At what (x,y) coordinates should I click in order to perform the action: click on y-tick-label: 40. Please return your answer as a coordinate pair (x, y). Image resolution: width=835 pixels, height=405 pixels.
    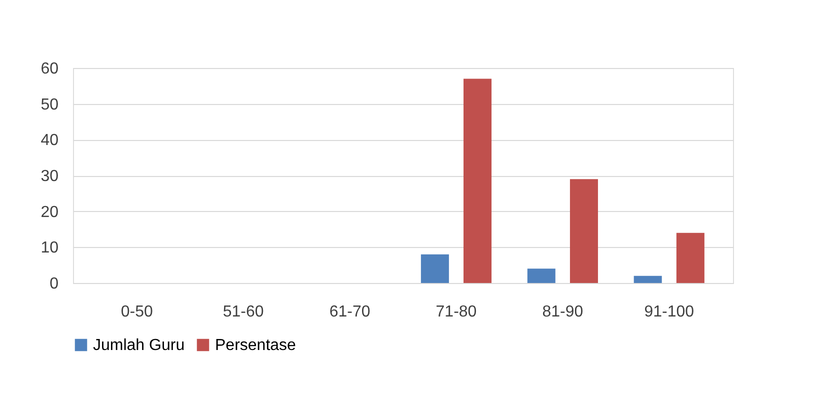
    Looking at the image, I should click on (49, 141).